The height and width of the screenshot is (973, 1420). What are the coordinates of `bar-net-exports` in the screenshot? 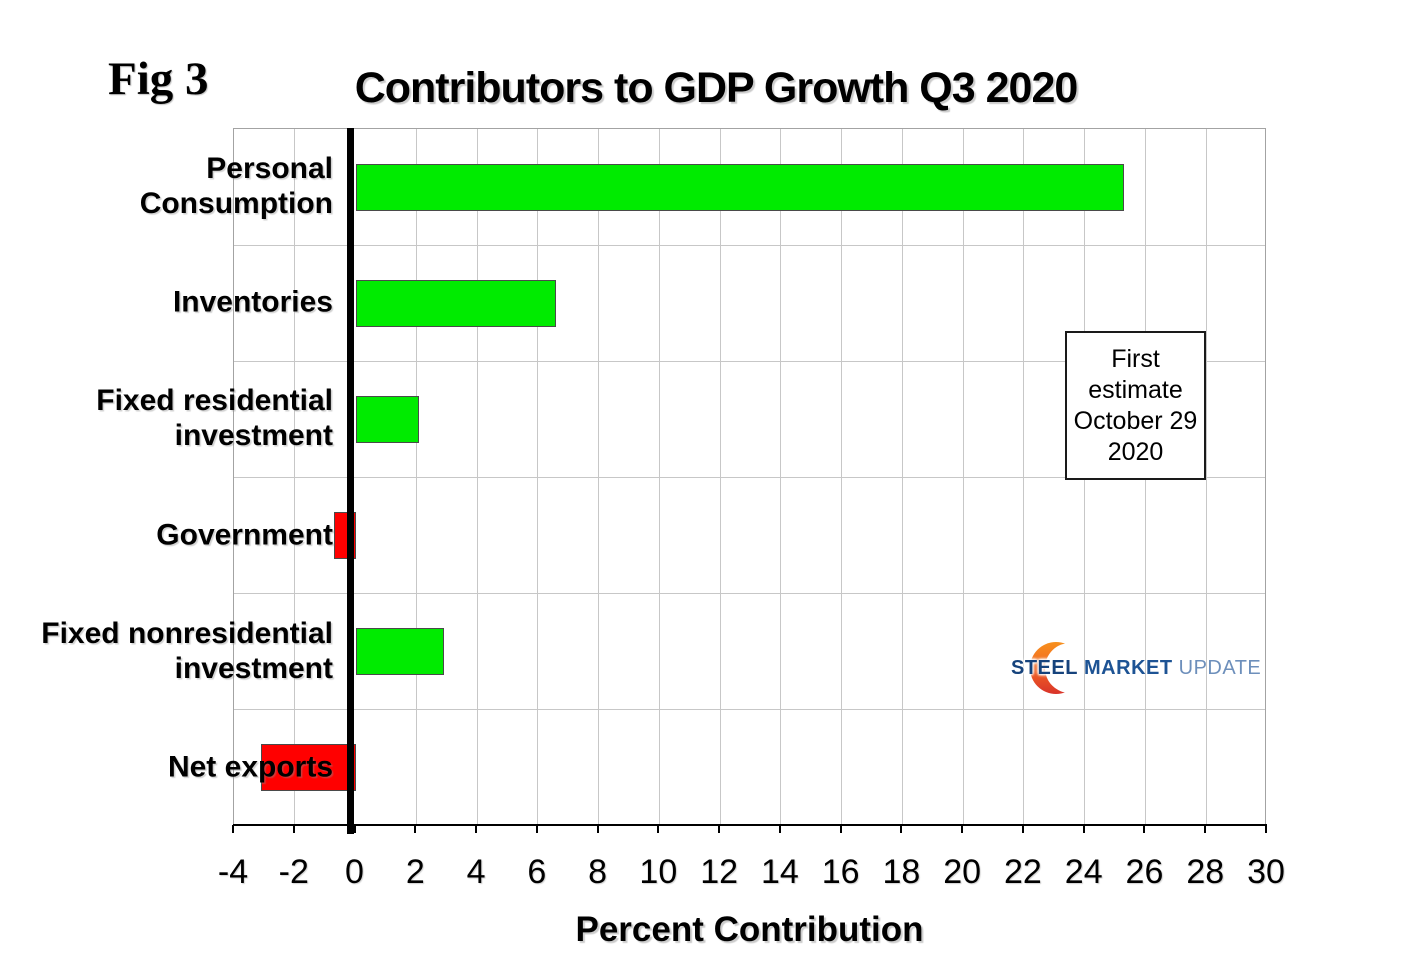 It's located at (308, 768).